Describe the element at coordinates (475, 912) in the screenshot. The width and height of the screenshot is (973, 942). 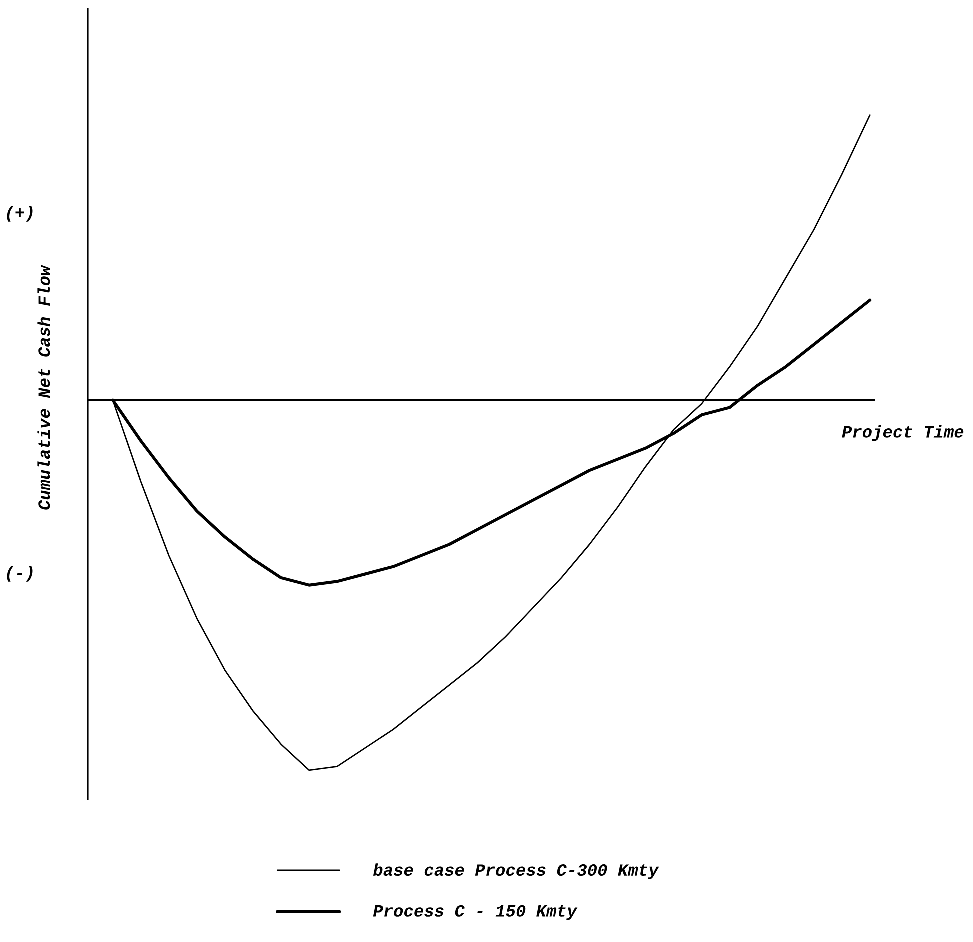
I see `legend-label: Process C - 150 Kmty` at that location.